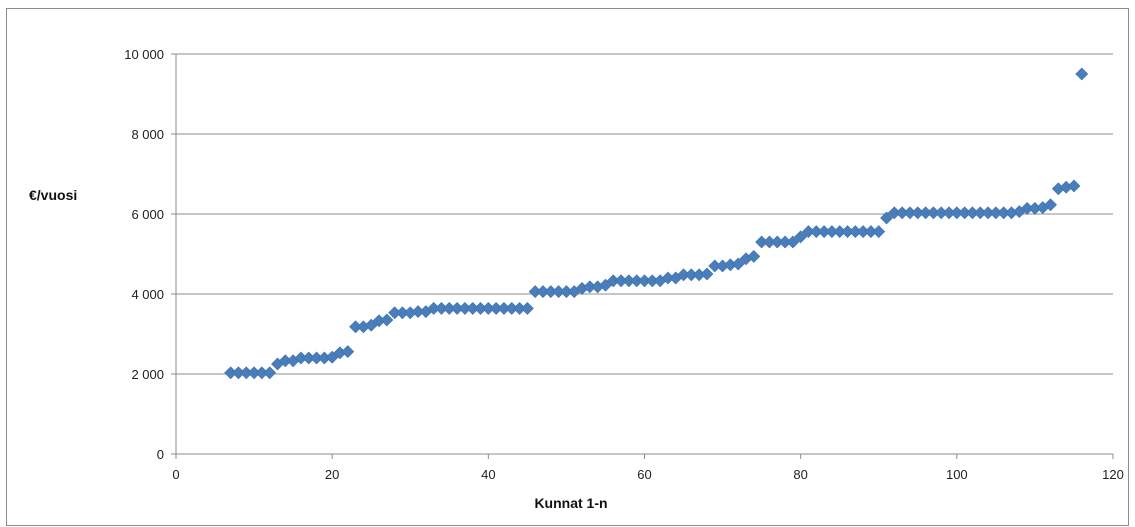 This screenshot has width=1135, height=527. What do you see at coordinates (644, 474) in the screenshot?
I see `x-tick-label: 60` at bounding box center [644, 474].